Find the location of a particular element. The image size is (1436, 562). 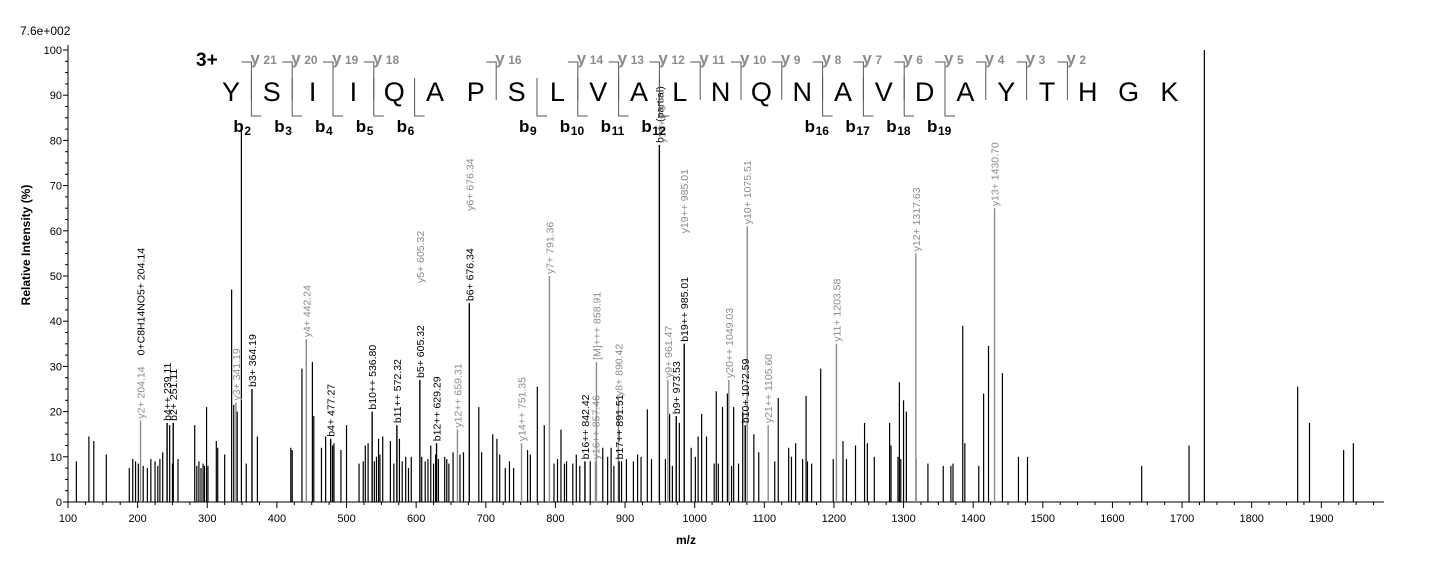

y-ion-number: 9 is located at coordinates (797, 60).